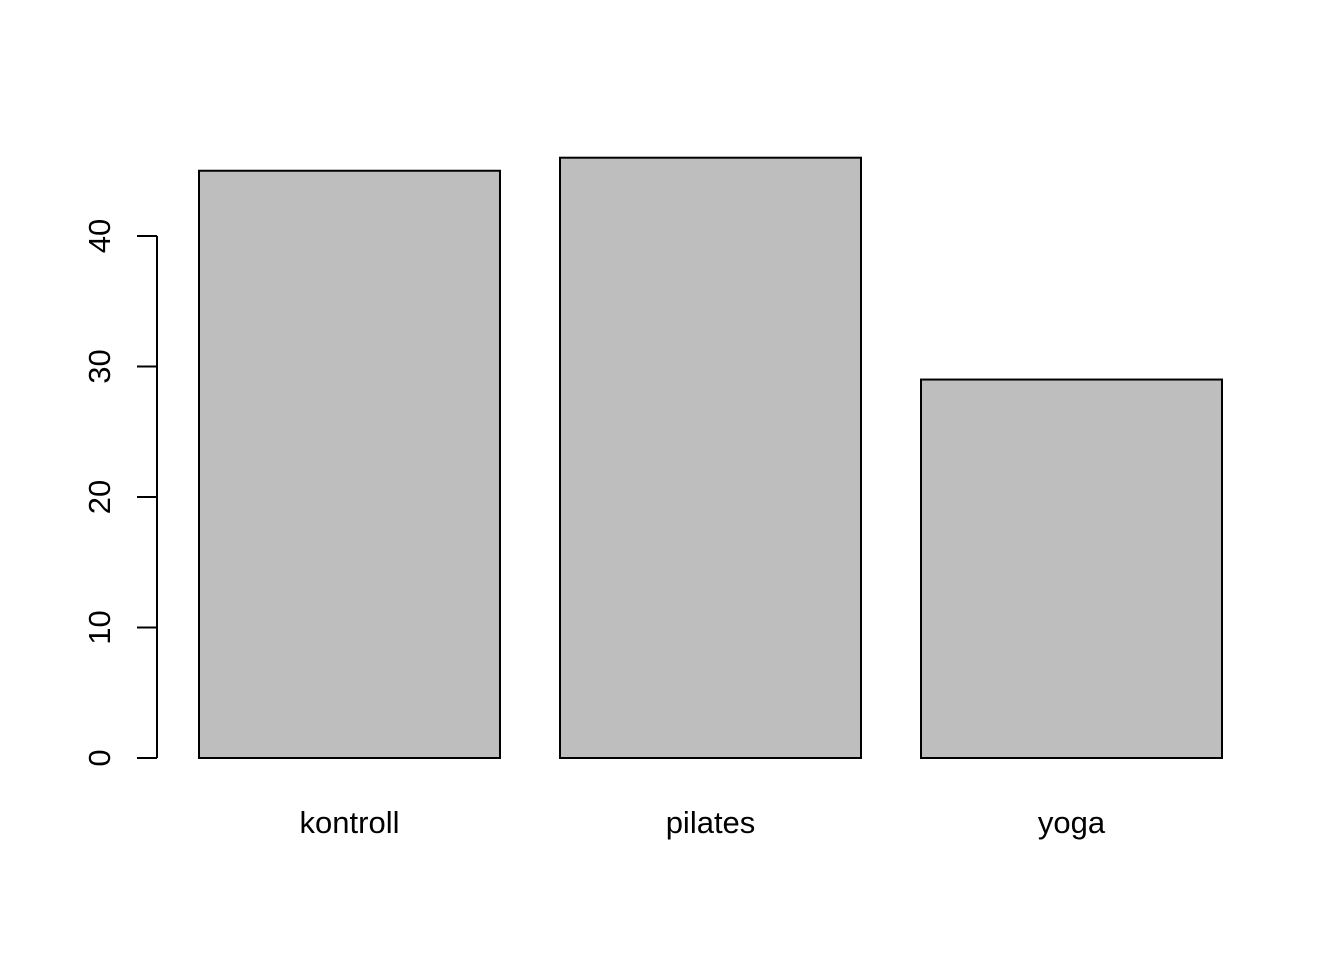  What do you see at coordinates (99, 236) in the screenshot?
I see `y-tick-label: 40` at bounding box center [99, 236].